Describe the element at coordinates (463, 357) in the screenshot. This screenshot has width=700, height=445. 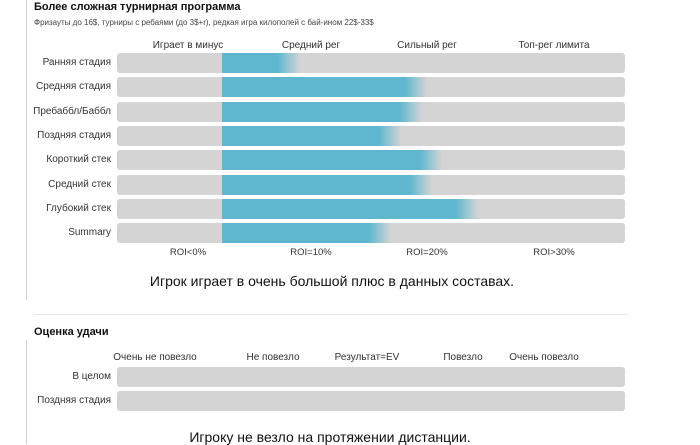
I see `luck-column-header: Повезло` at that location.